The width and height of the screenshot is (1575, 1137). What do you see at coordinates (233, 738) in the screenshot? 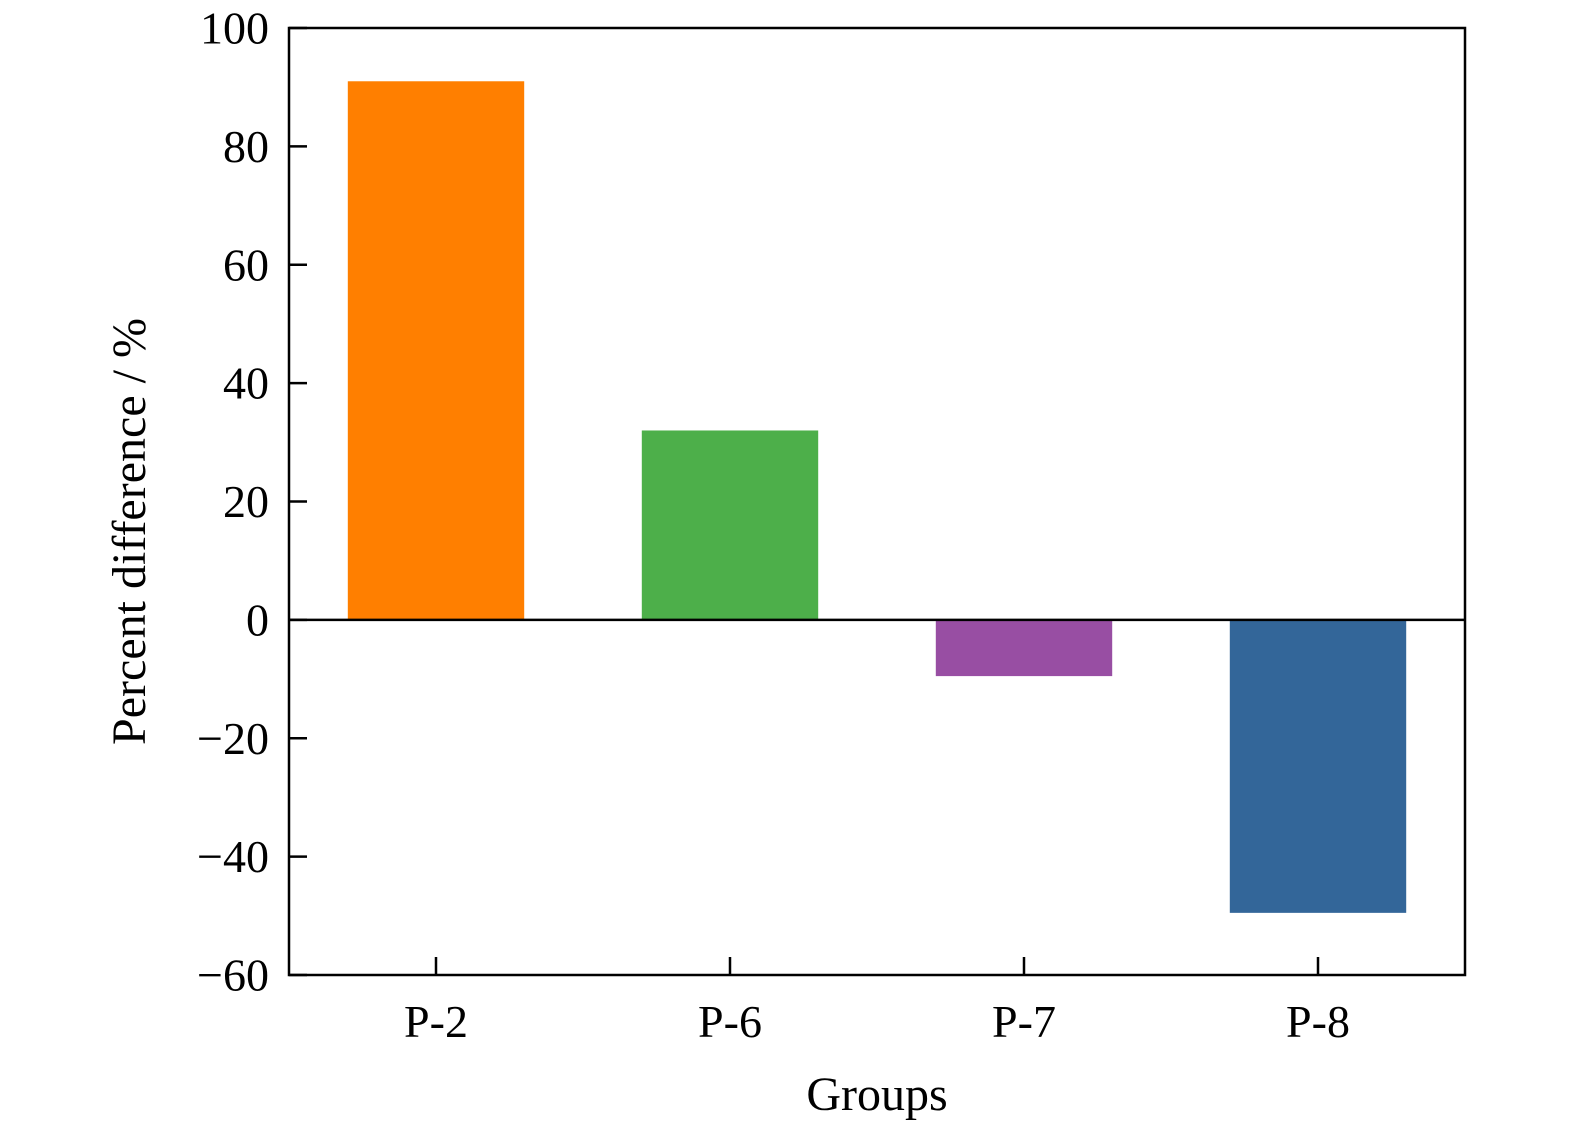
I see `y-tick-label: −20` at bounding box center [233, 738].